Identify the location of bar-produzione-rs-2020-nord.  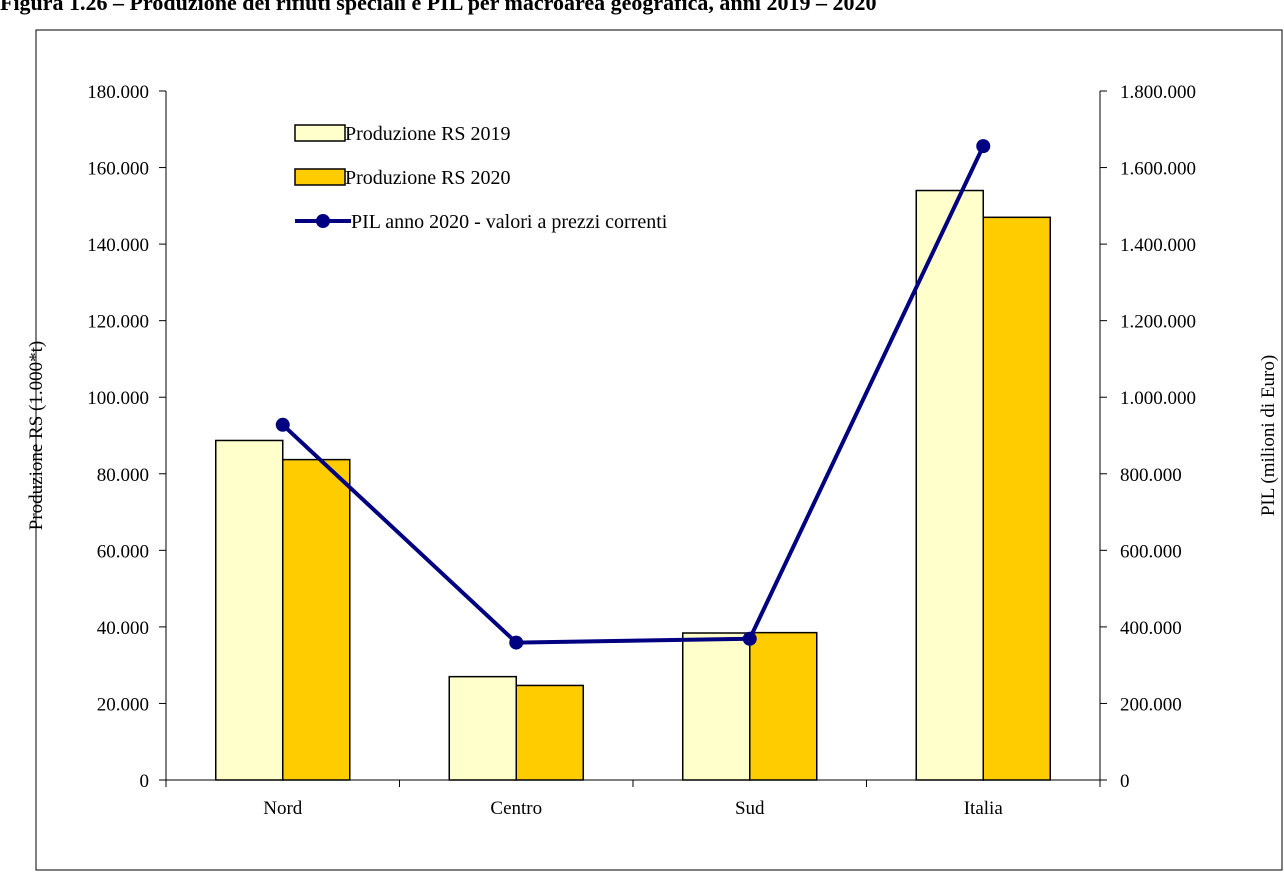
(316, 619).